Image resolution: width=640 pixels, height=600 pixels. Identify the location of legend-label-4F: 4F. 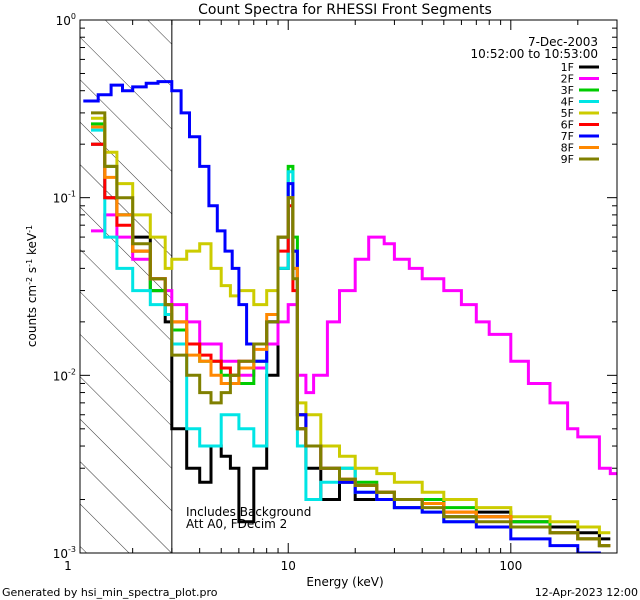
(567, 102).